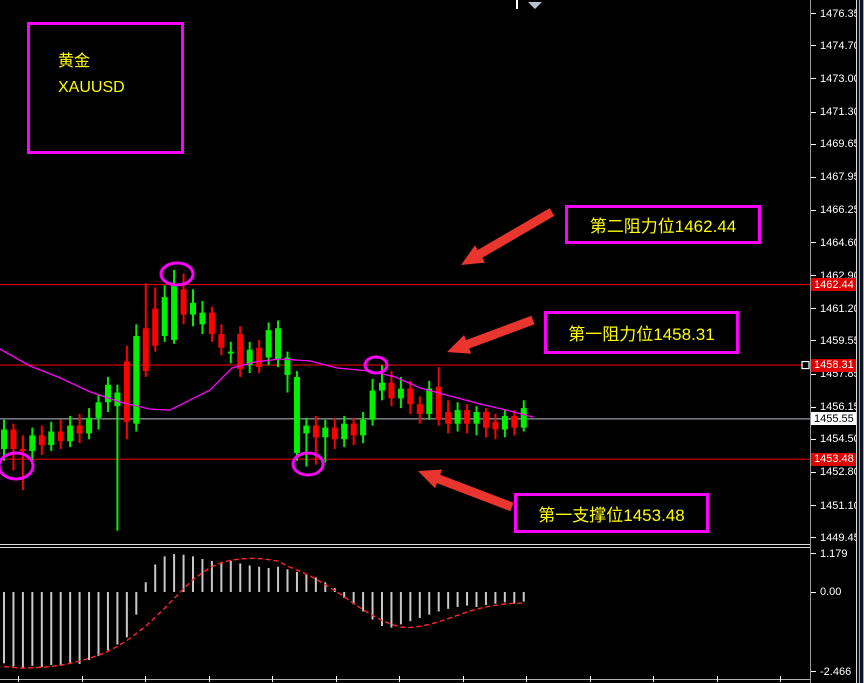  I want to click on moving-average-line, so click(267, 383).